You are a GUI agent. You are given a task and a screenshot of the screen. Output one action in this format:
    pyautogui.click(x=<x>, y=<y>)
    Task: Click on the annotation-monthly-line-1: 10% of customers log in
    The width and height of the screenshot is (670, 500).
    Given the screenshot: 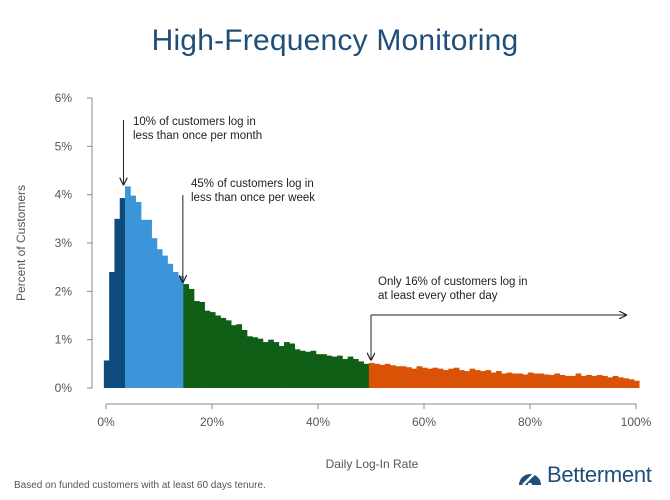 What is the action you would take?
    pyautogui.click(x=194, y=122)
    